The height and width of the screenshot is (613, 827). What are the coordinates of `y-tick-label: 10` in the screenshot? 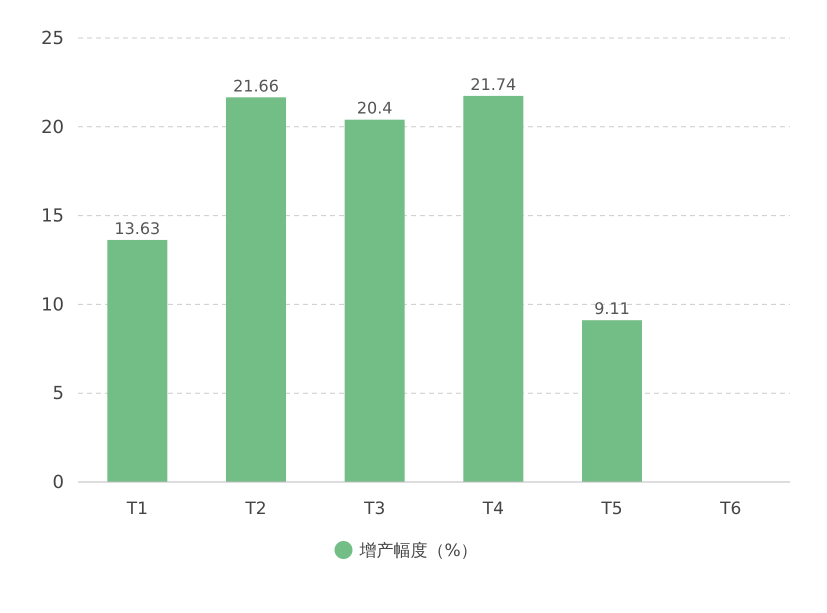 It's located at (52, 305).